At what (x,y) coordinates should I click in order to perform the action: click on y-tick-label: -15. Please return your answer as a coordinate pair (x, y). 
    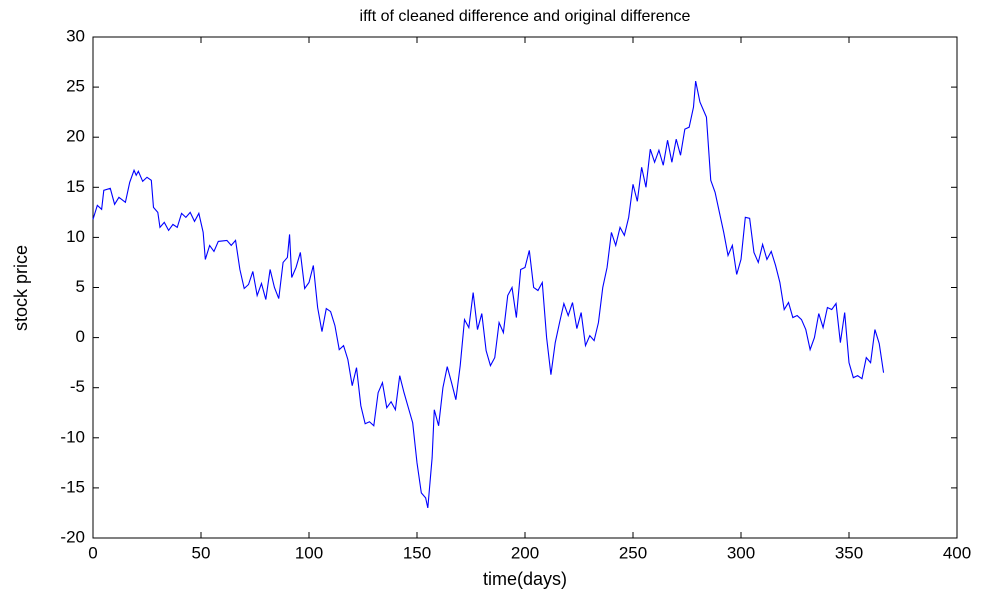
    Looking at the image, I should click on (72, 486).